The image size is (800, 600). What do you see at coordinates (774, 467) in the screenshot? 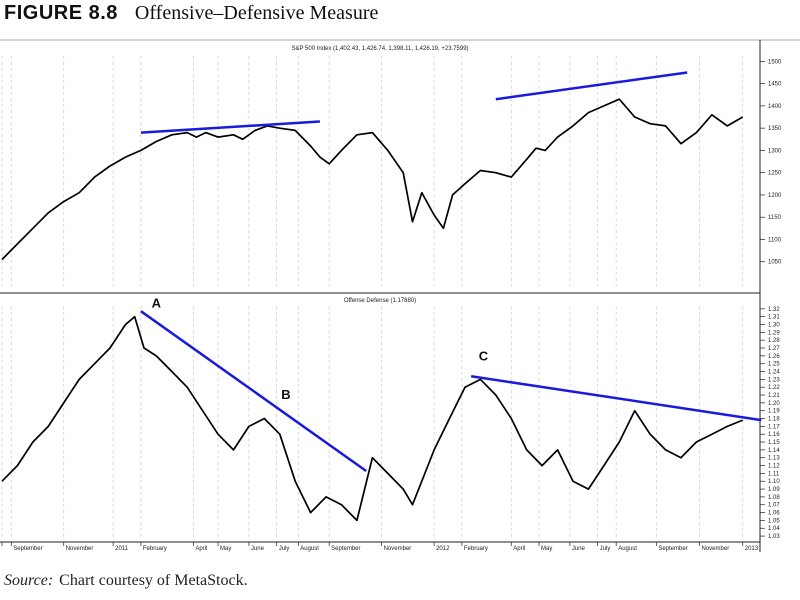
I see `y-tick-label: 1.12` at bounding box center [774, 467].